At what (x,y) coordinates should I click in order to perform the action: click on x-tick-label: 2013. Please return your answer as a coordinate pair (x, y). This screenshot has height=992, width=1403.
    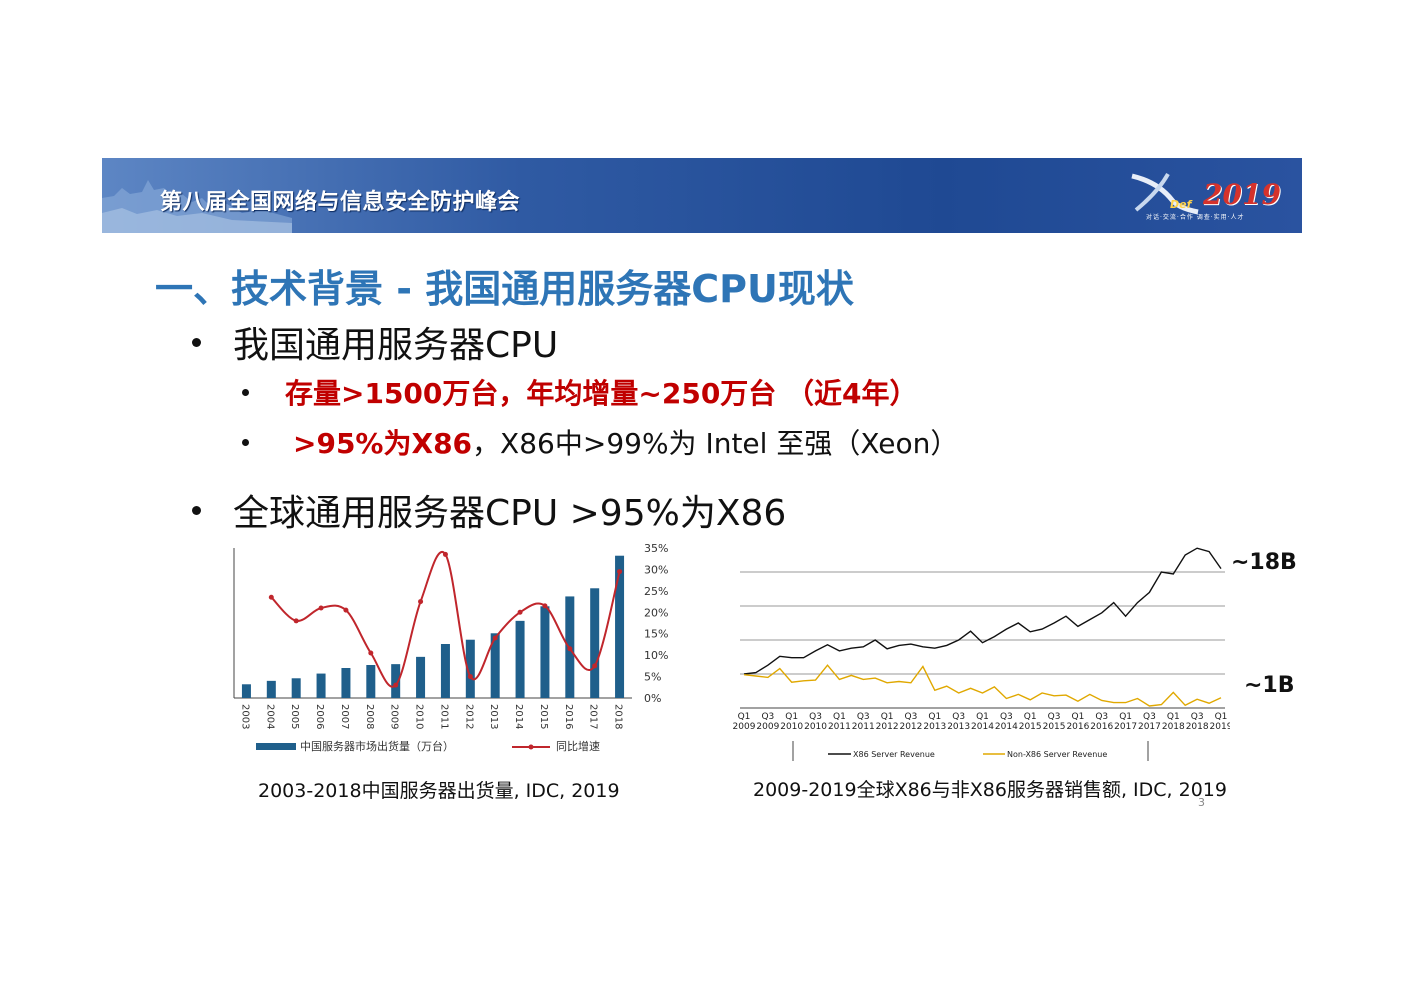
    Looking at the image, I should click on (493, 716).